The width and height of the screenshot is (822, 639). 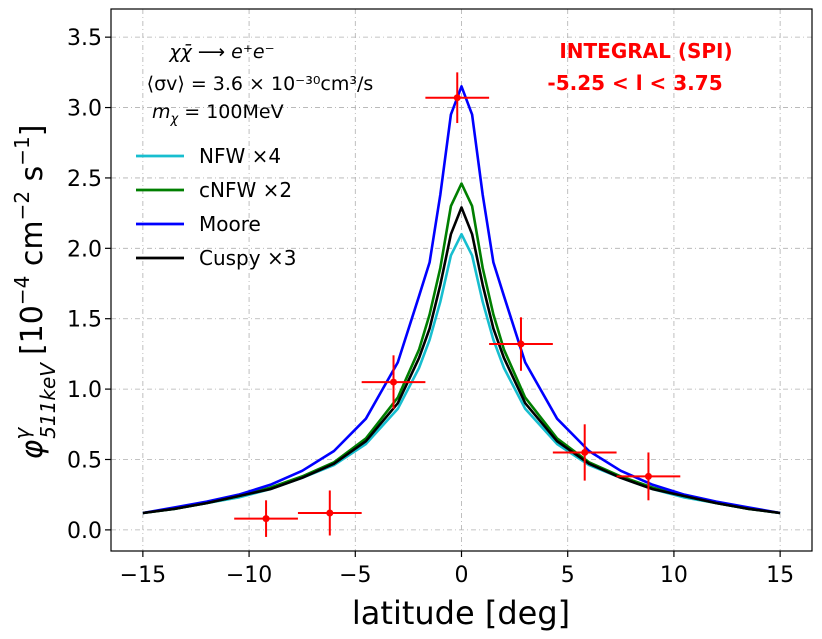 What do you see at coordinates (84, 531) in the screenshot?
I see `y-tick-label: 0.0` at bounding box center [84, 531].